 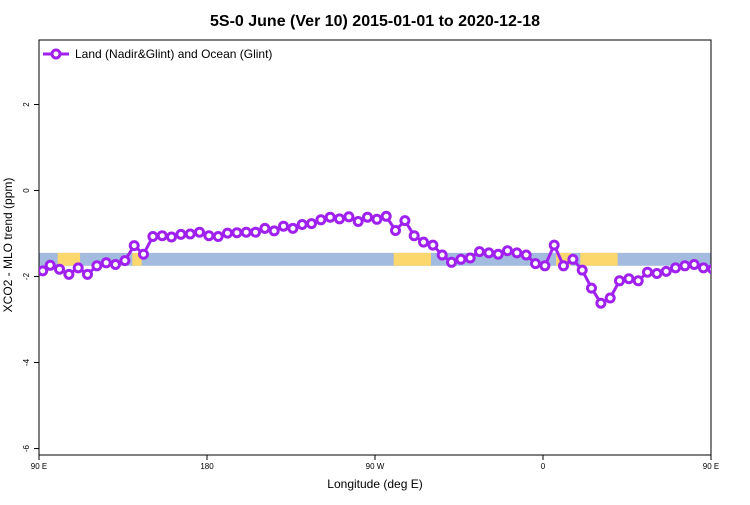 I want to click on y-axis-label: XCO2 - MLO trend (ppm), so click(x=8, y=245).